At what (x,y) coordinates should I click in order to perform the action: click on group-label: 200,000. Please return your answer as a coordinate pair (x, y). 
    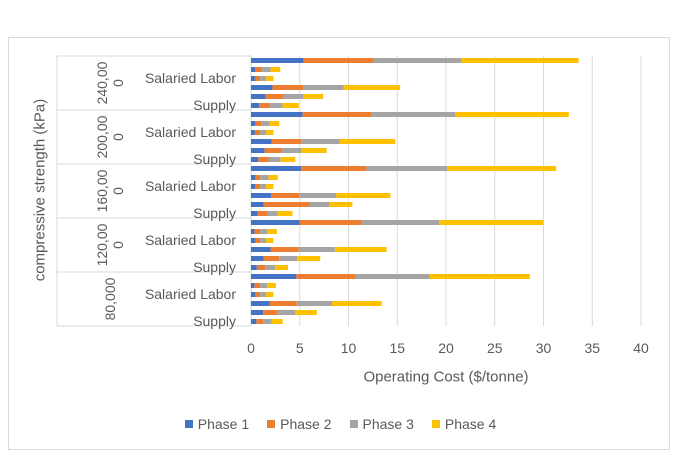
    Looking at the image, I should click on (110, 137).